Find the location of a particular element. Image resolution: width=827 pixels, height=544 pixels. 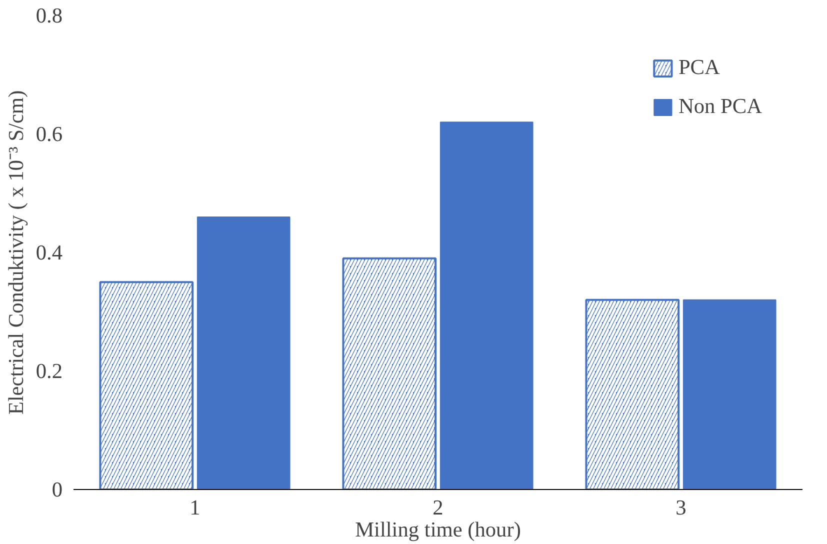

y-tick-label: 0.4 is located at coordinates (49, 252).